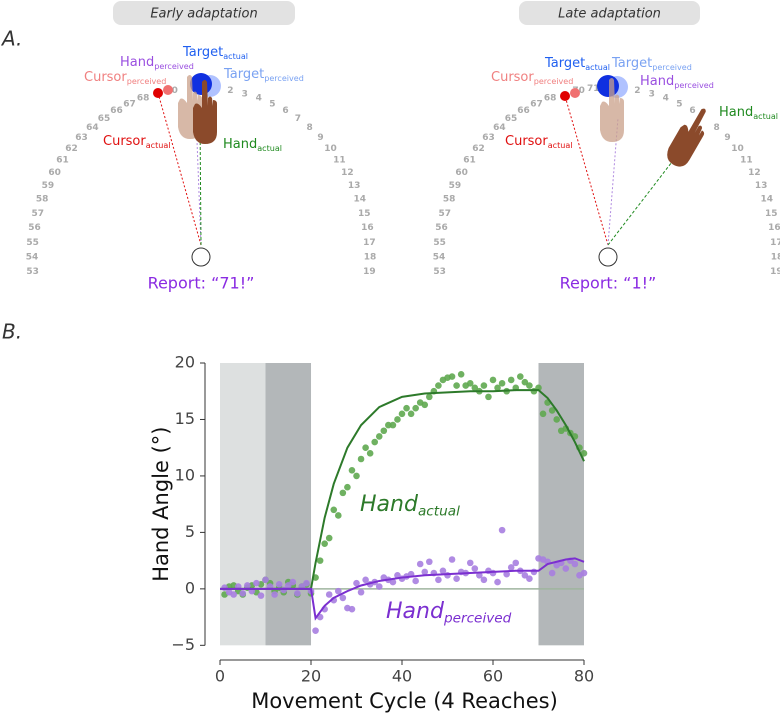  I want to click on arc-number: 4, so click(666, 99).